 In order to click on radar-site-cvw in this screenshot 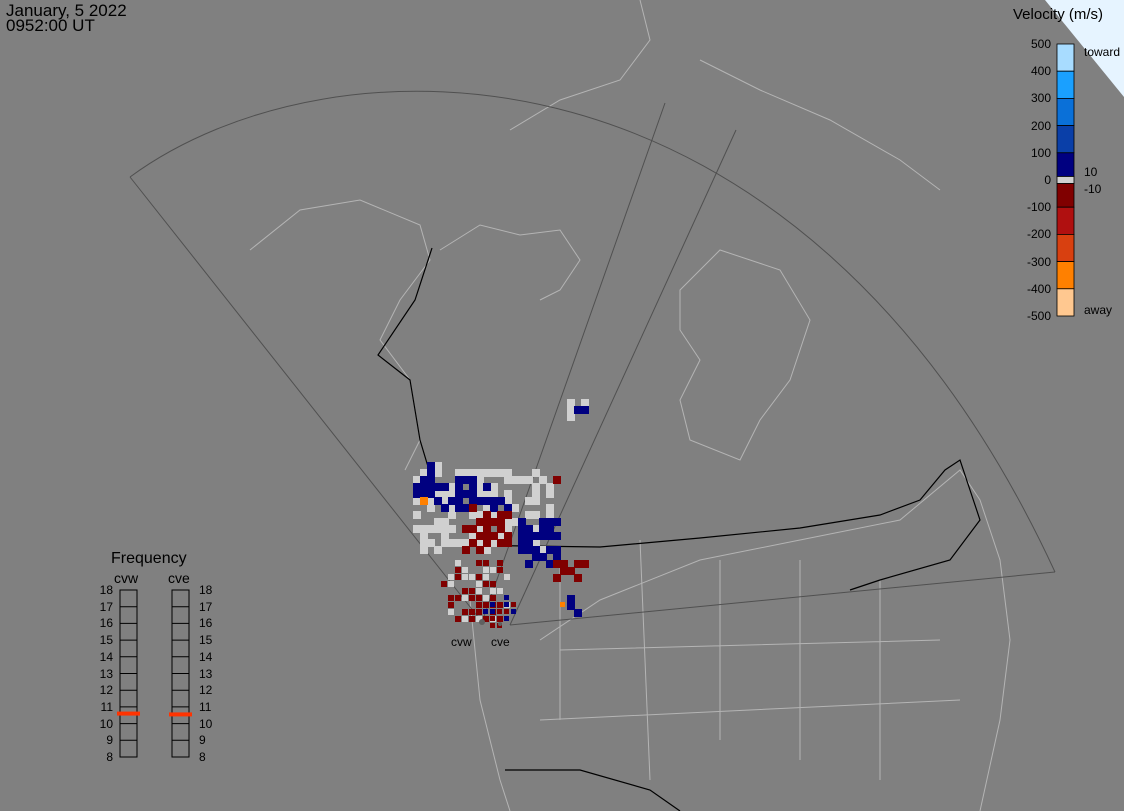, I will do `click(482, 622)`.